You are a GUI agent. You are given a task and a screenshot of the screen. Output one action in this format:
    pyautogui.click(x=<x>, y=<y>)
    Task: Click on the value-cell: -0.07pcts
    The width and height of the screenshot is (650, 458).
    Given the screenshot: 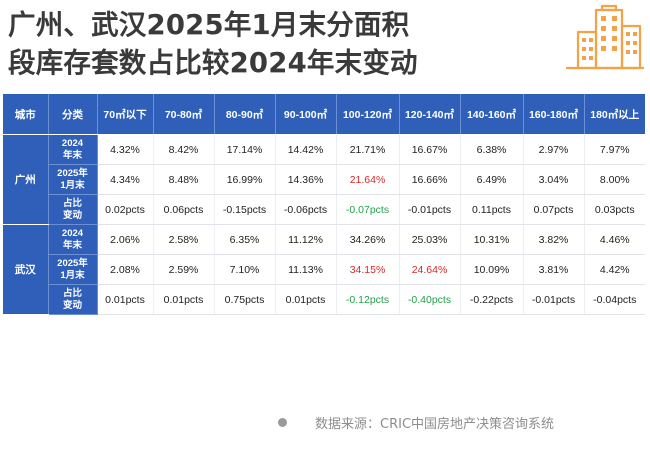 What is the action you would take?
    pyautogui.click(x=368, y=209)
    